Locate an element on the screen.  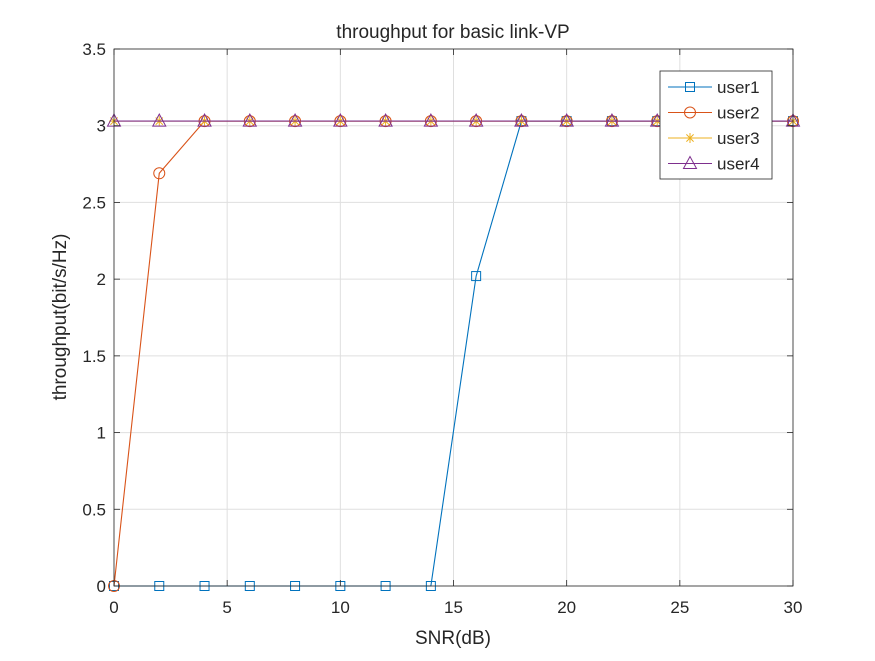
legend-marker-user3 is located at coordinates (690, 138).